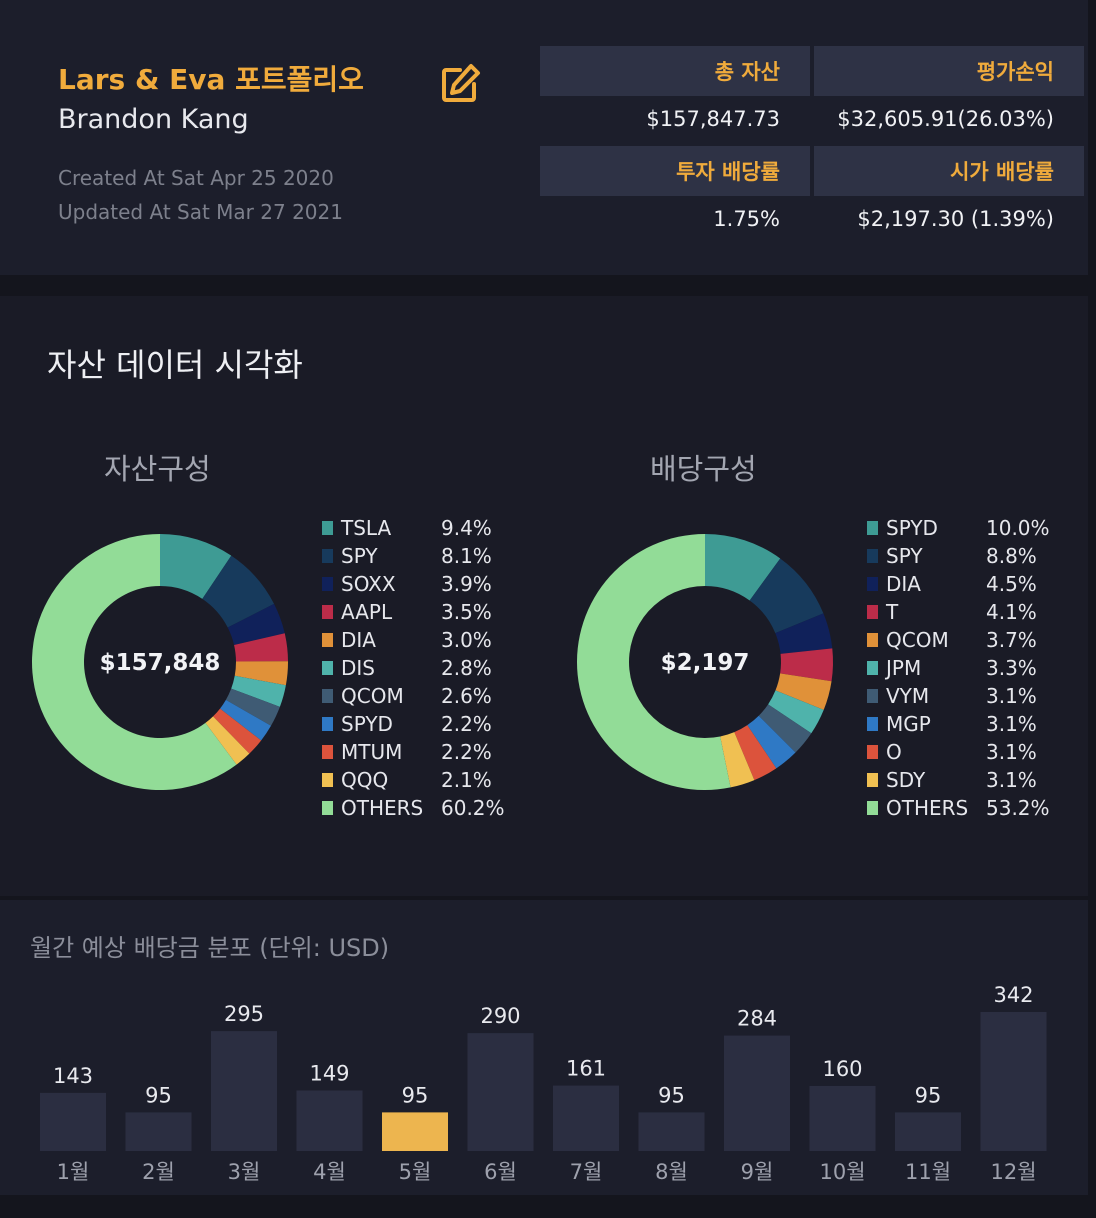 The image size is (1096, 1218). I want to click on legend-item-dia: DIA 3.0%, so click(407, 640).